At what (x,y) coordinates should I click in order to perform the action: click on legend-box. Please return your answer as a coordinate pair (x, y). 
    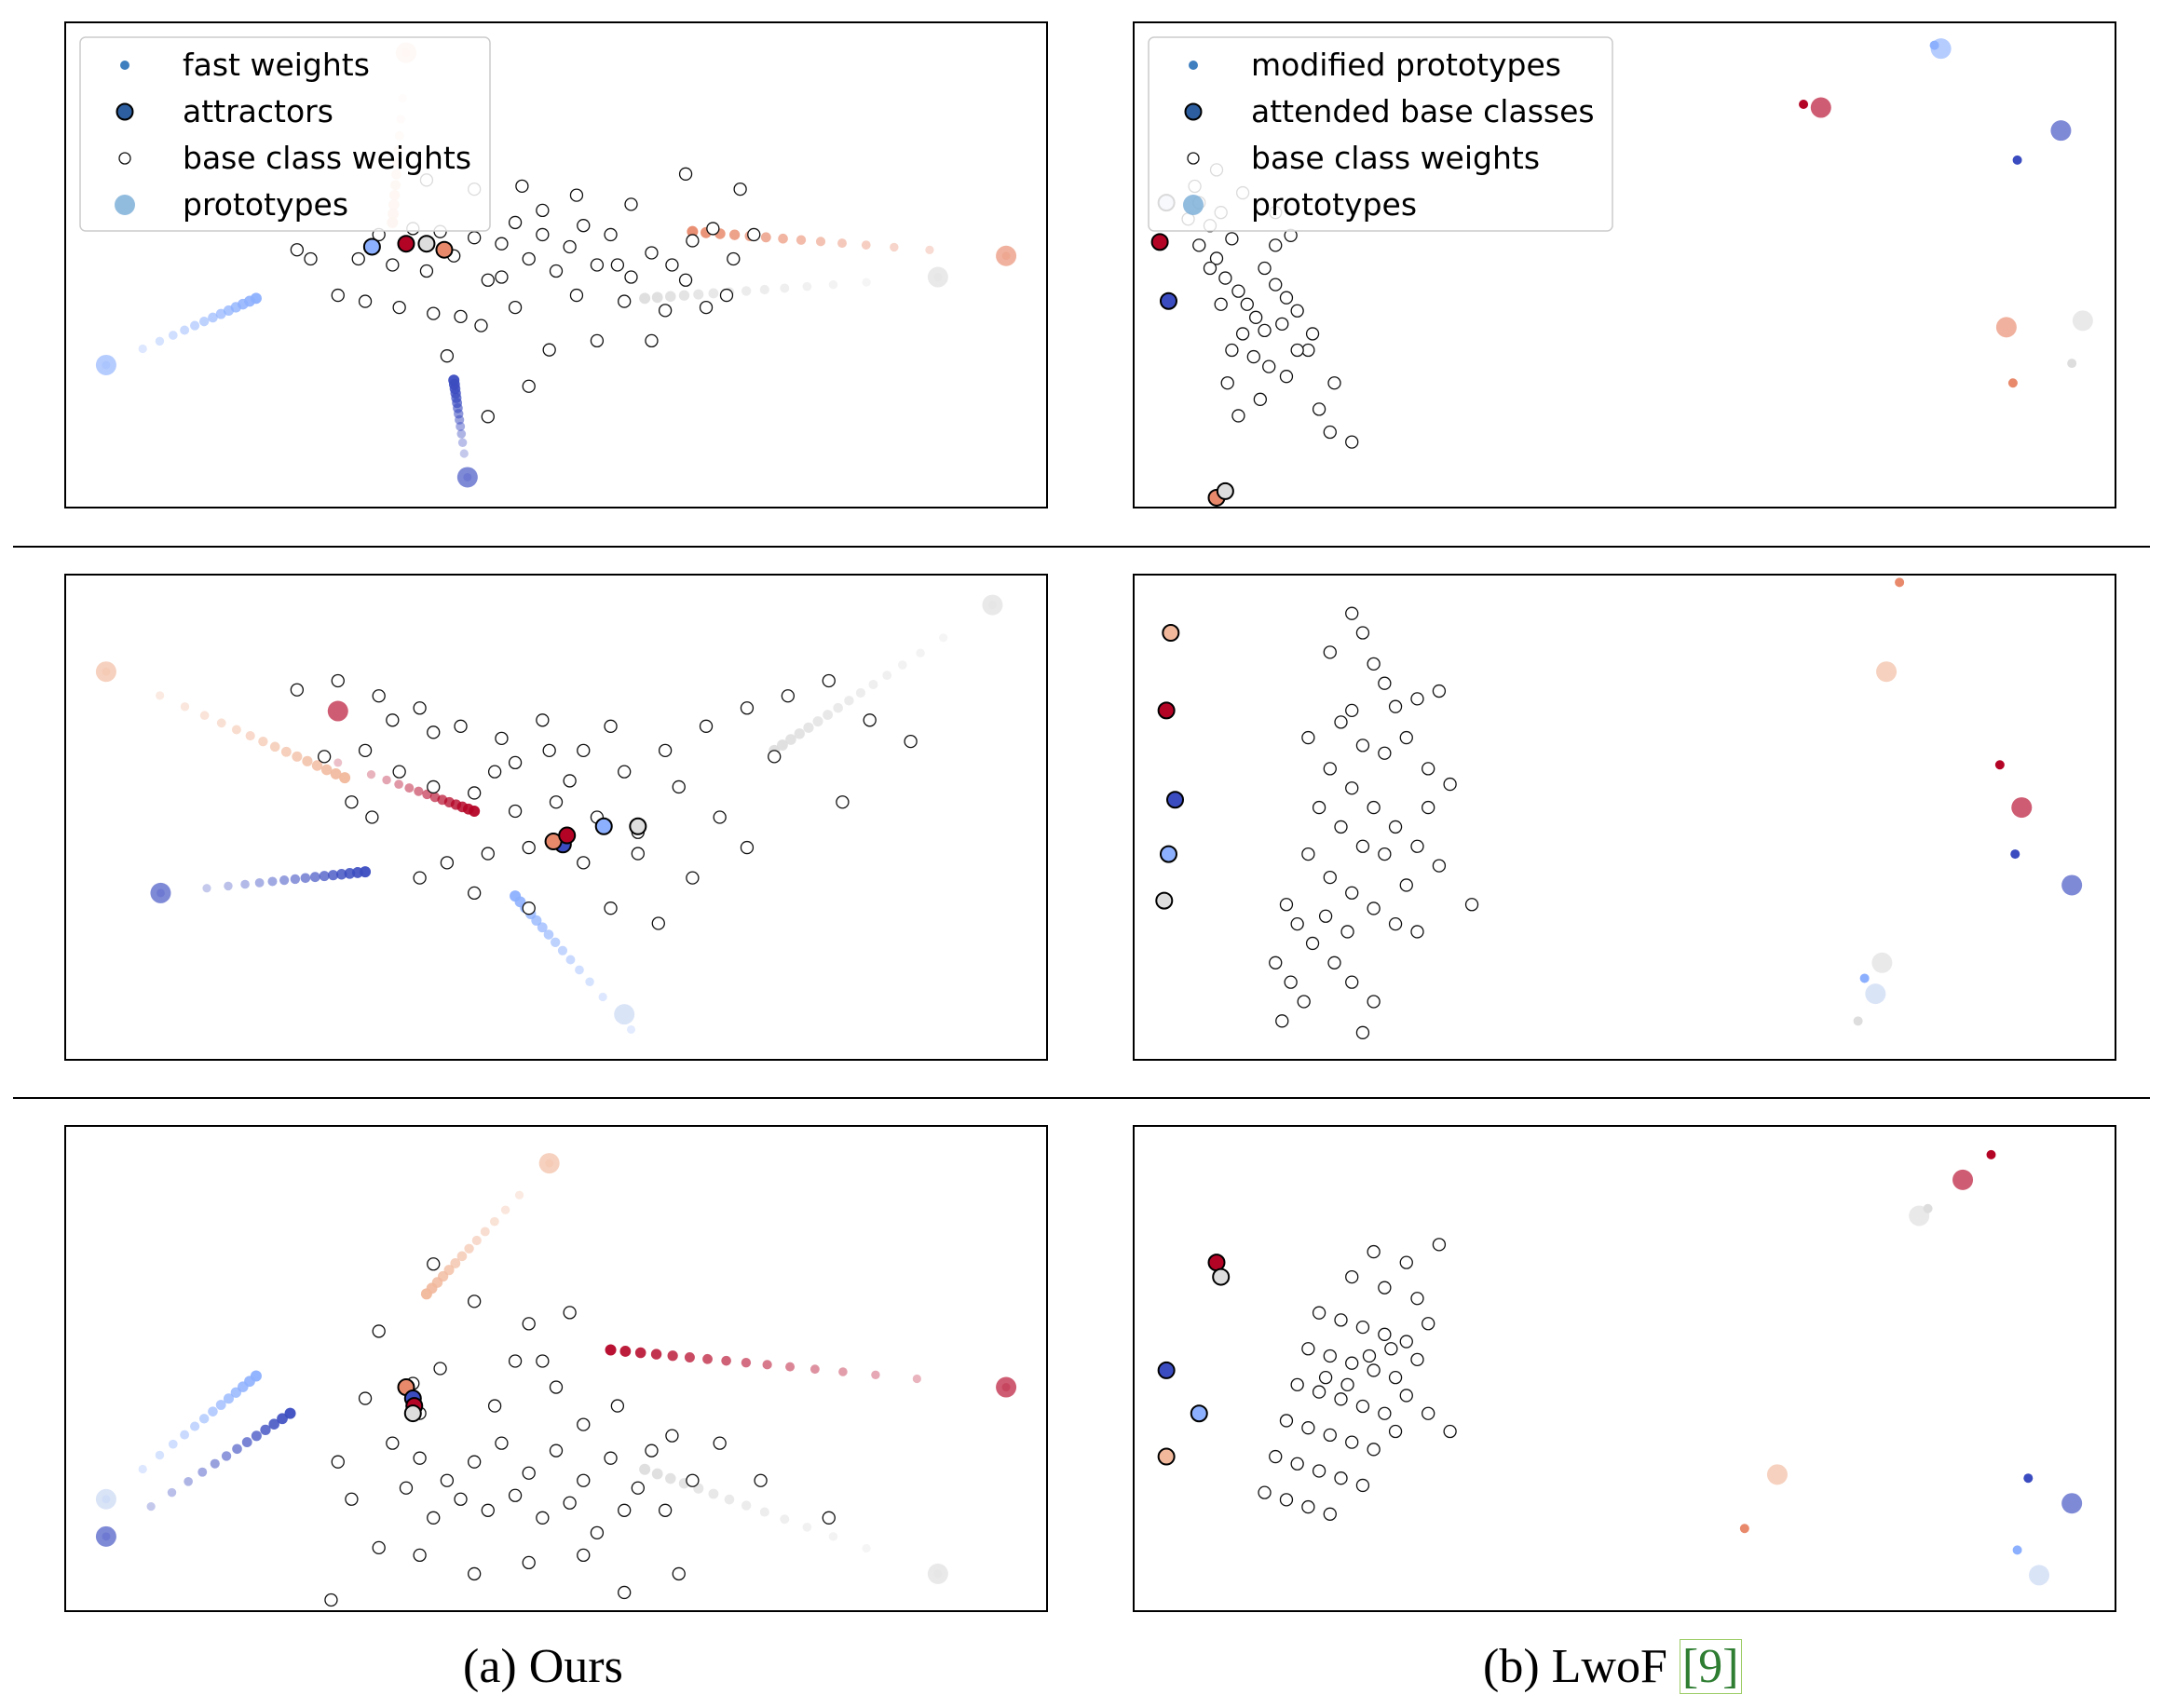
    Looking at the image, I should click on (285, 134).